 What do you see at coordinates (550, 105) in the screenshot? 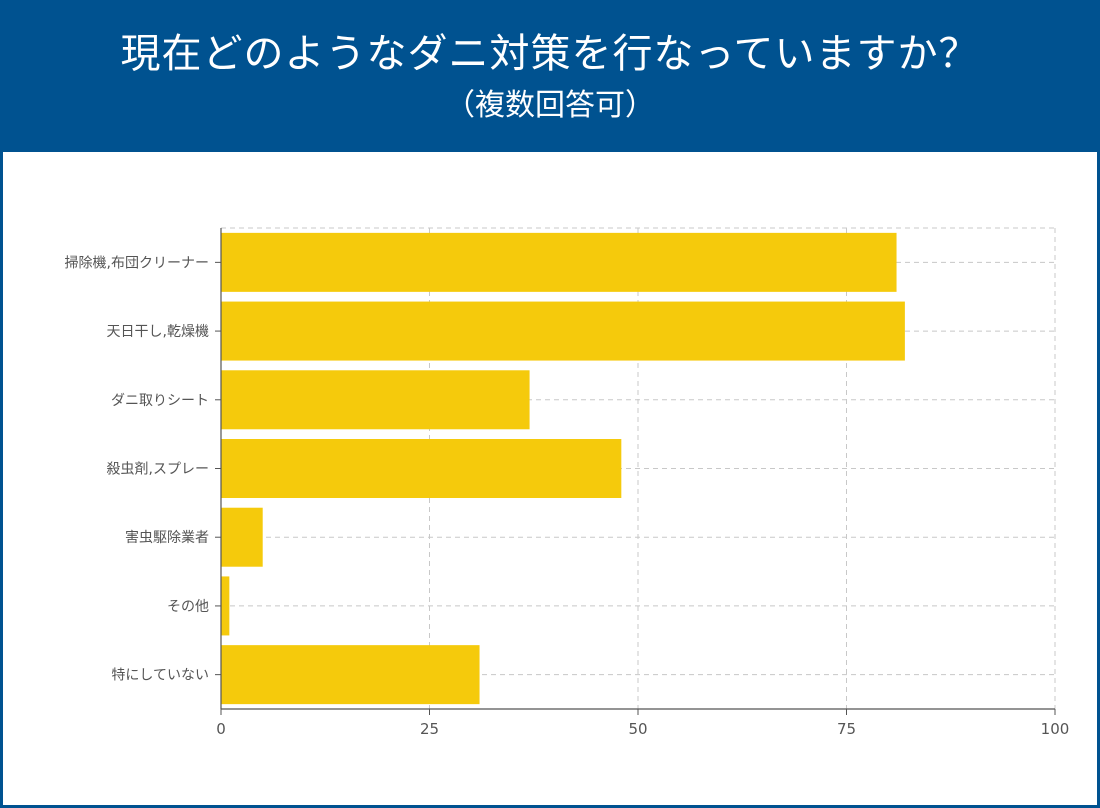
I see `chart-subtitle: （複数回答可）` at bounding box center [550, 105].